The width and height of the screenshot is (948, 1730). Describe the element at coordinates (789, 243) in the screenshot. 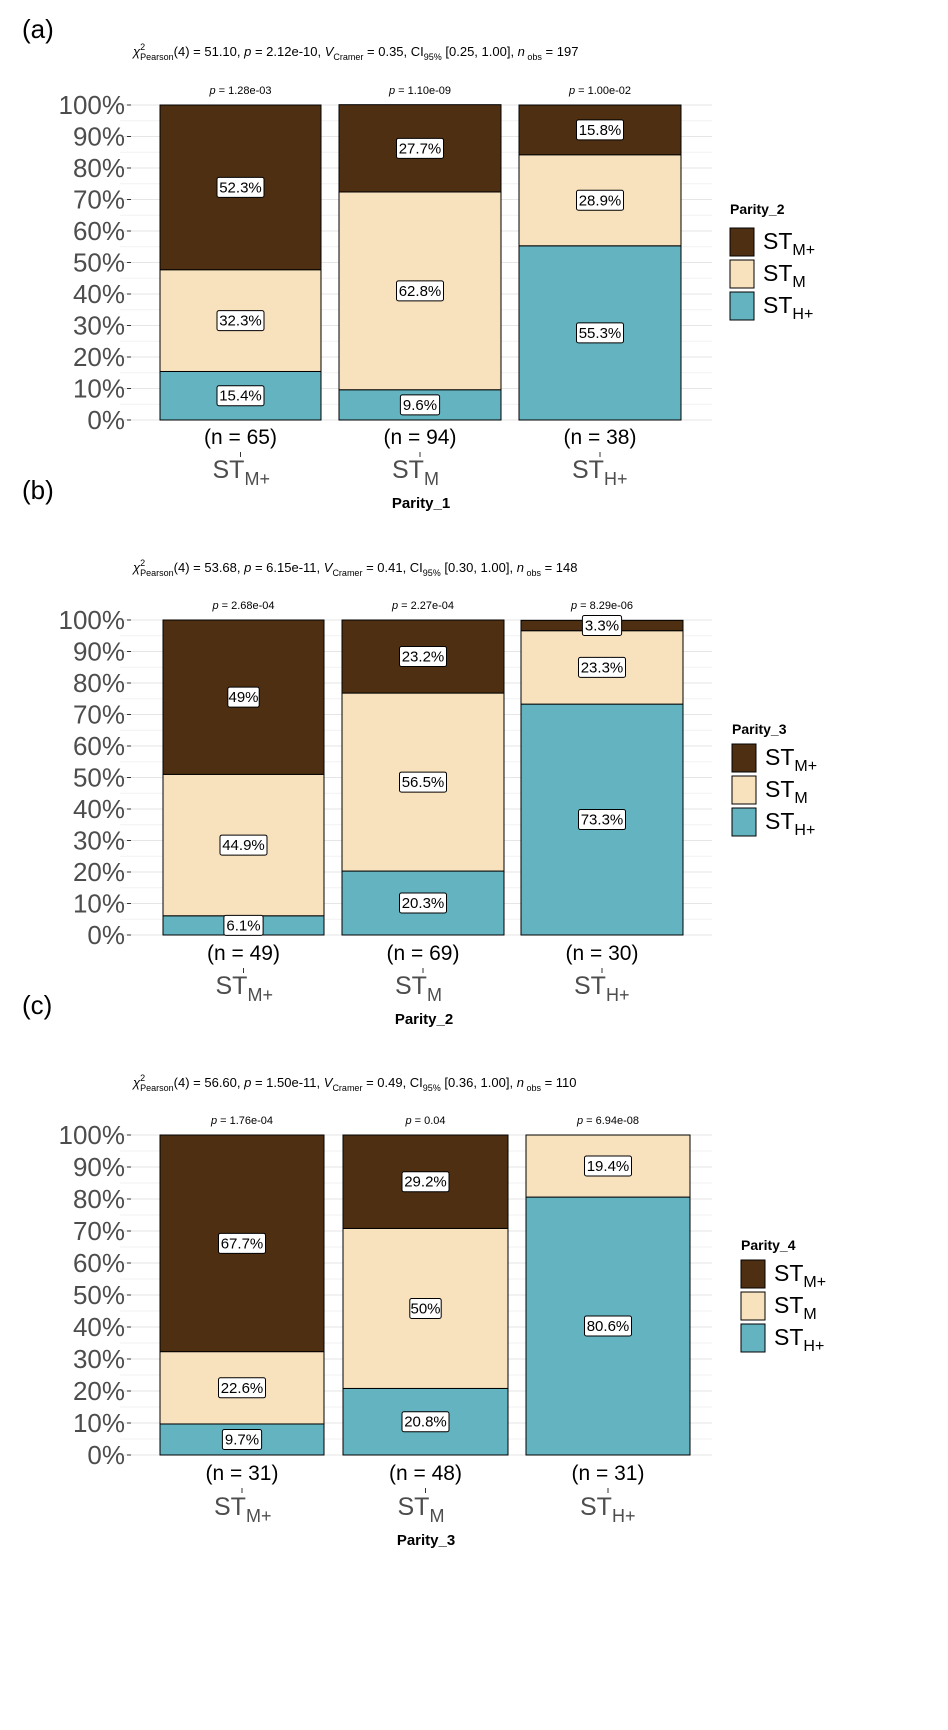

I see `legend-label: STM+` at that location.